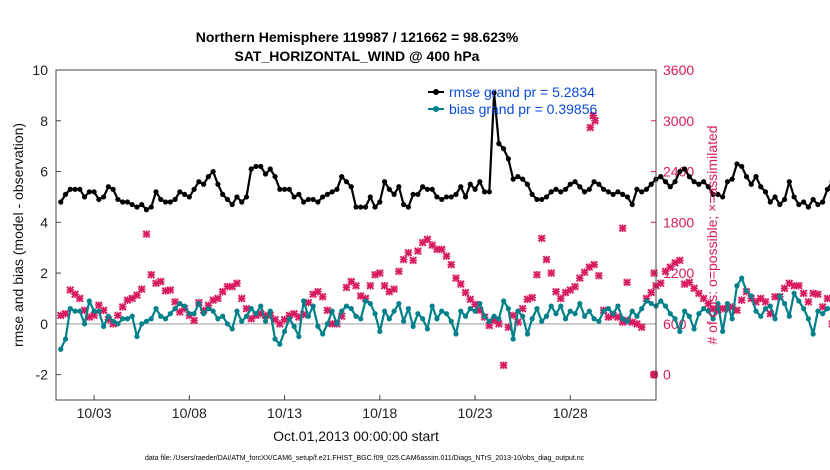  I want to click on bias-line, so click(444, 313).